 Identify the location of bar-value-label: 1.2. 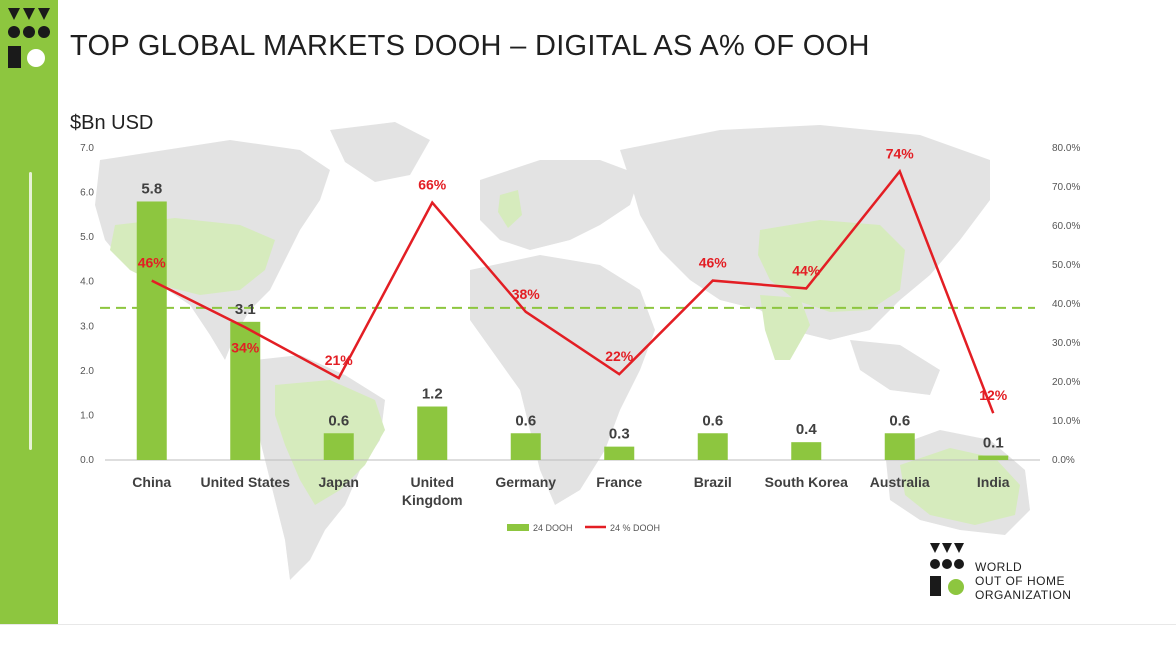
(432, 394).